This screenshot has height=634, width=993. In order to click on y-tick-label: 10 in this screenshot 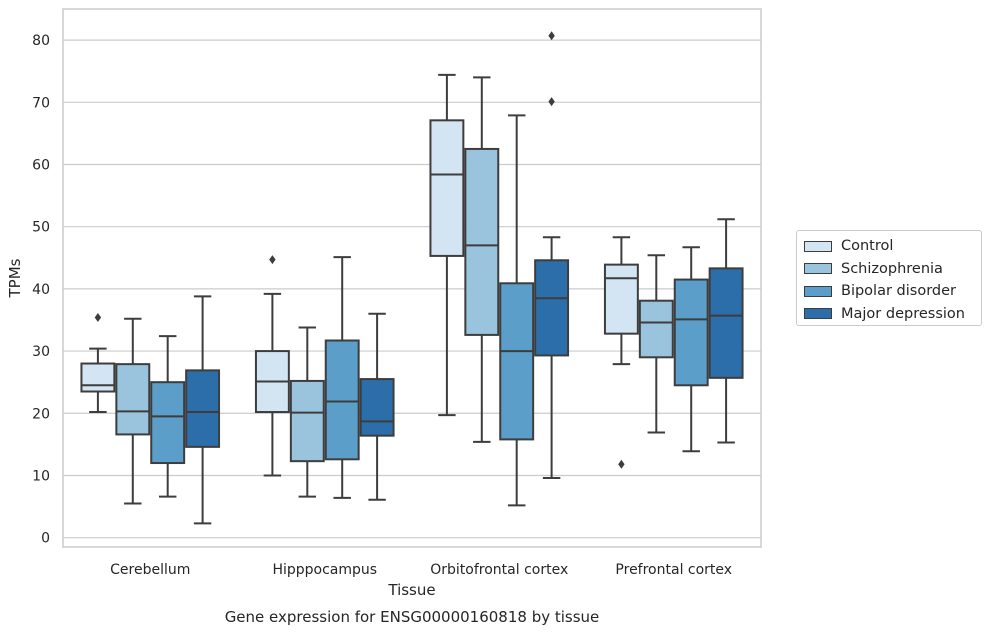, I will do `click(41, 476)`.